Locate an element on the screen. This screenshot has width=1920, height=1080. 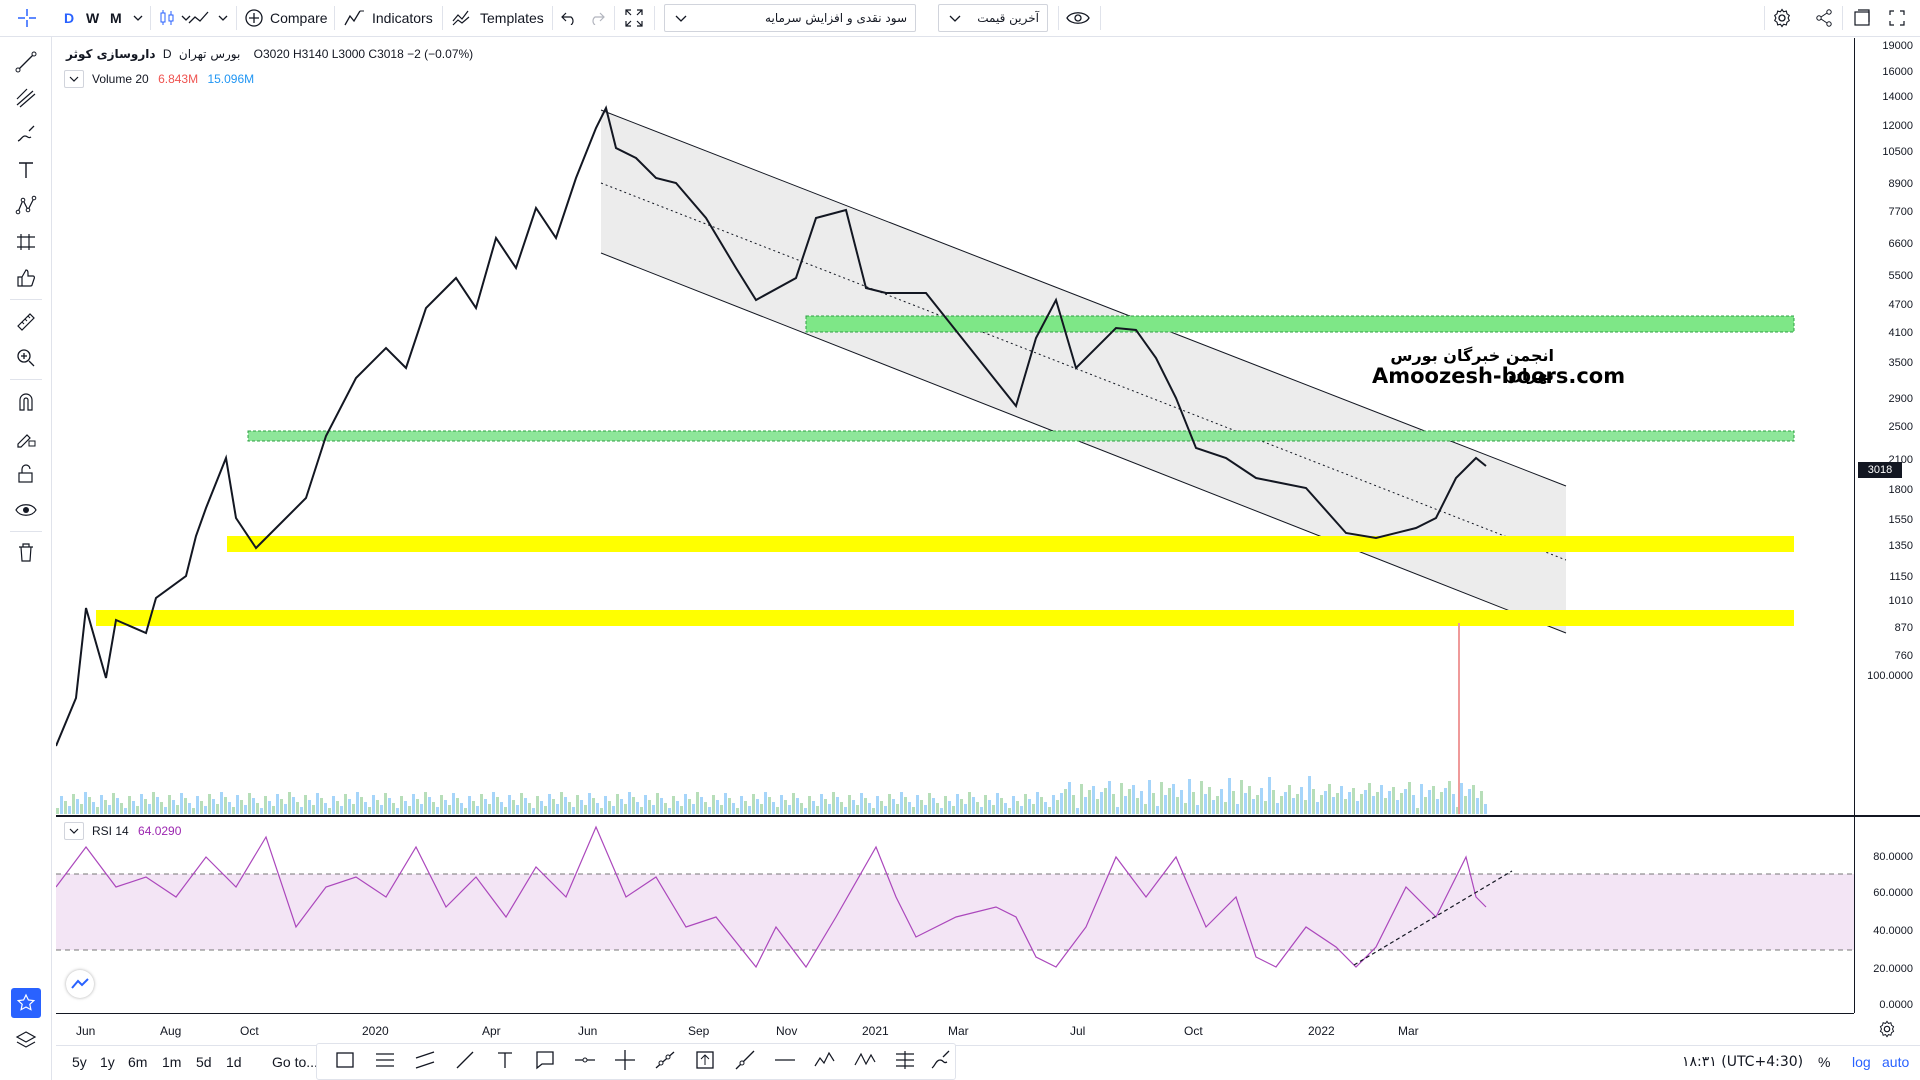
volume-legend: Volume 20 6.843M 15.096M is located at coordinates (173, 79).